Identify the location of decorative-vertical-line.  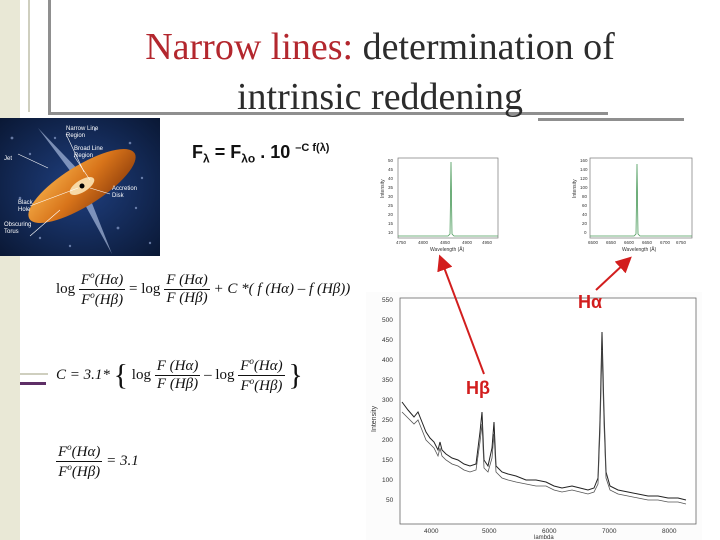
(29, 56).